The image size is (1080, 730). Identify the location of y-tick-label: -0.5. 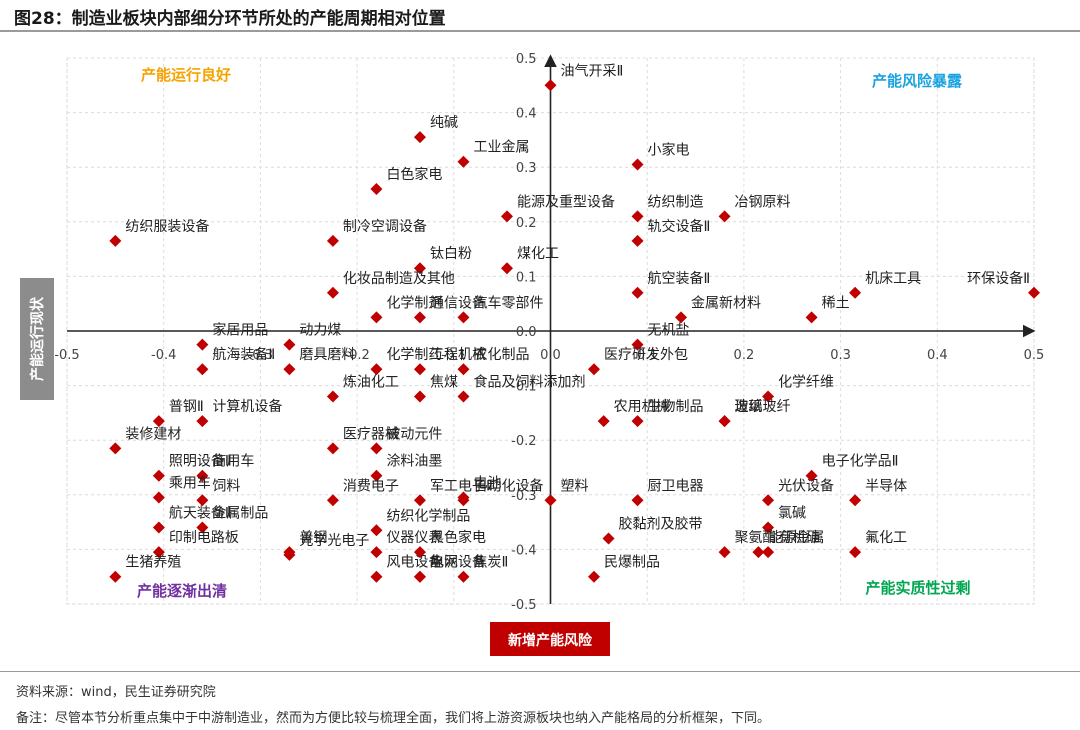
(523, 605).